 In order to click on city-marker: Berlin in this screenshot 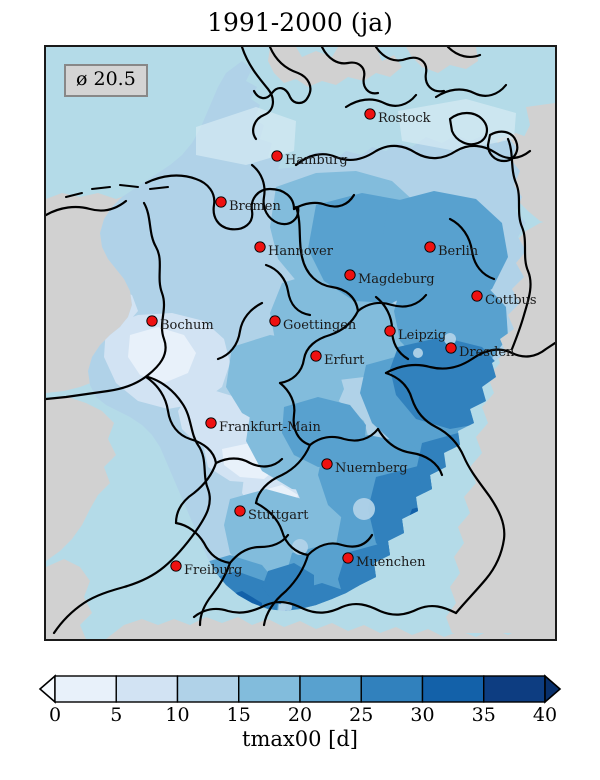, I will do `click(451, 250)`.